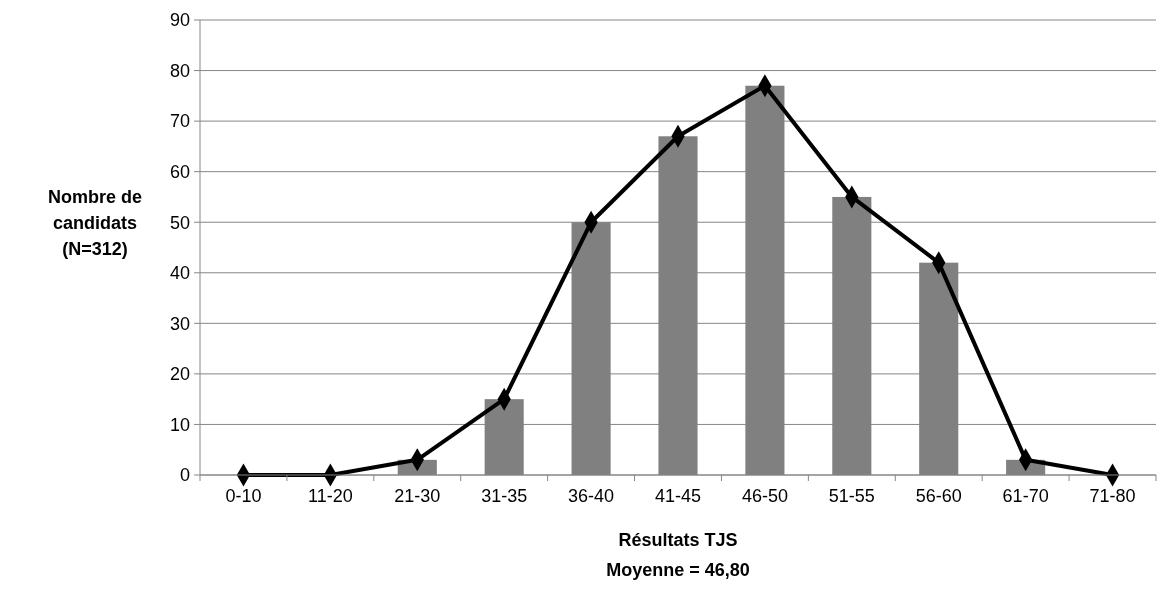  What do you see at coordinates (678, 540) in the screenshot?
I see `x-axis-title: Résultats TJS` at bounding box center [678, 540].